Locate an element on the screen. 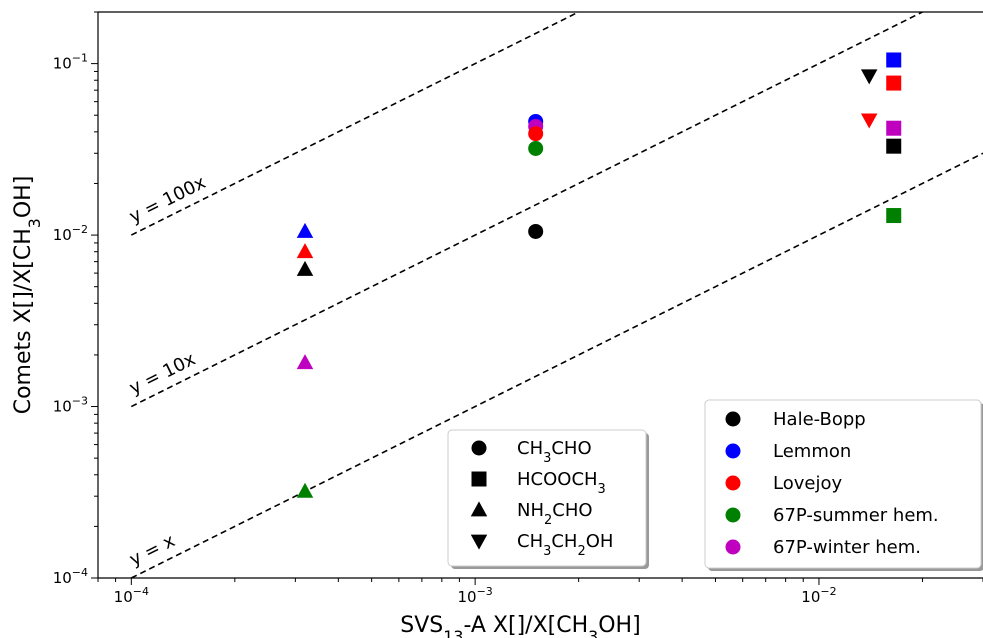 This screenshot has height=638, width=983. legend-label: NH2CHO is located at coordinates (555, 514).